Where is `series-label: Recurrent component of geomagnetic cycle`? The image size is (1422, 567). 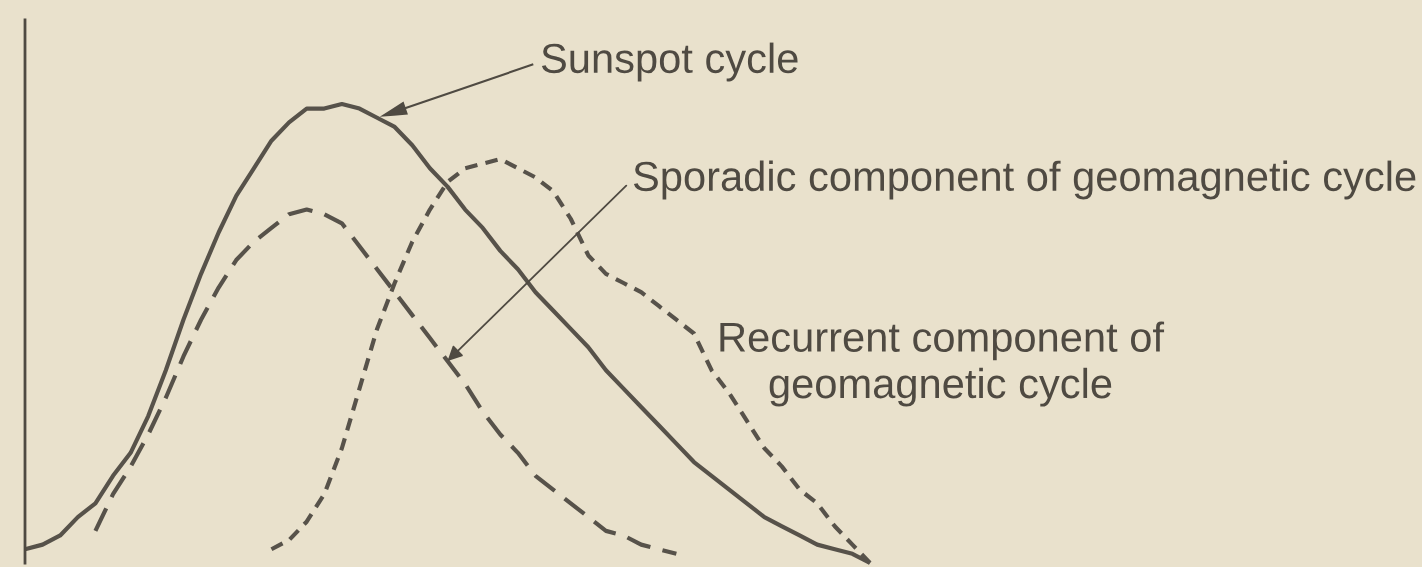 series-label: Recurrent component of geomagnetic cycle is located at coordinates (942, 364).